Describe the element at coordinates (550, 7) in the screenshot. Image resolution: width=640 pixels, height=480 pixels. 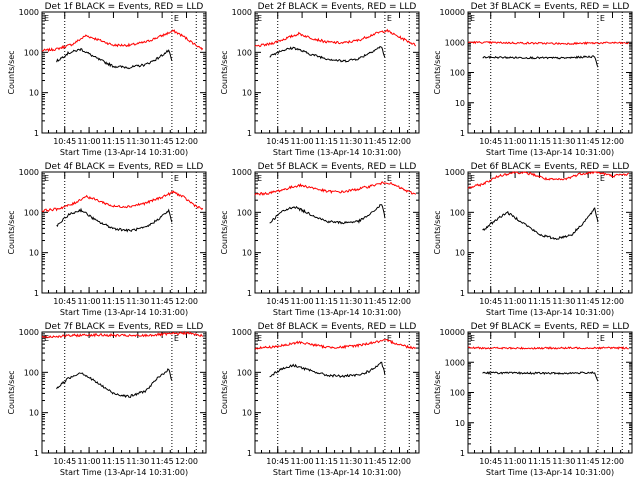
I see `panel-title: Det 3f BLACK = Events, RED = LLD` at that location.